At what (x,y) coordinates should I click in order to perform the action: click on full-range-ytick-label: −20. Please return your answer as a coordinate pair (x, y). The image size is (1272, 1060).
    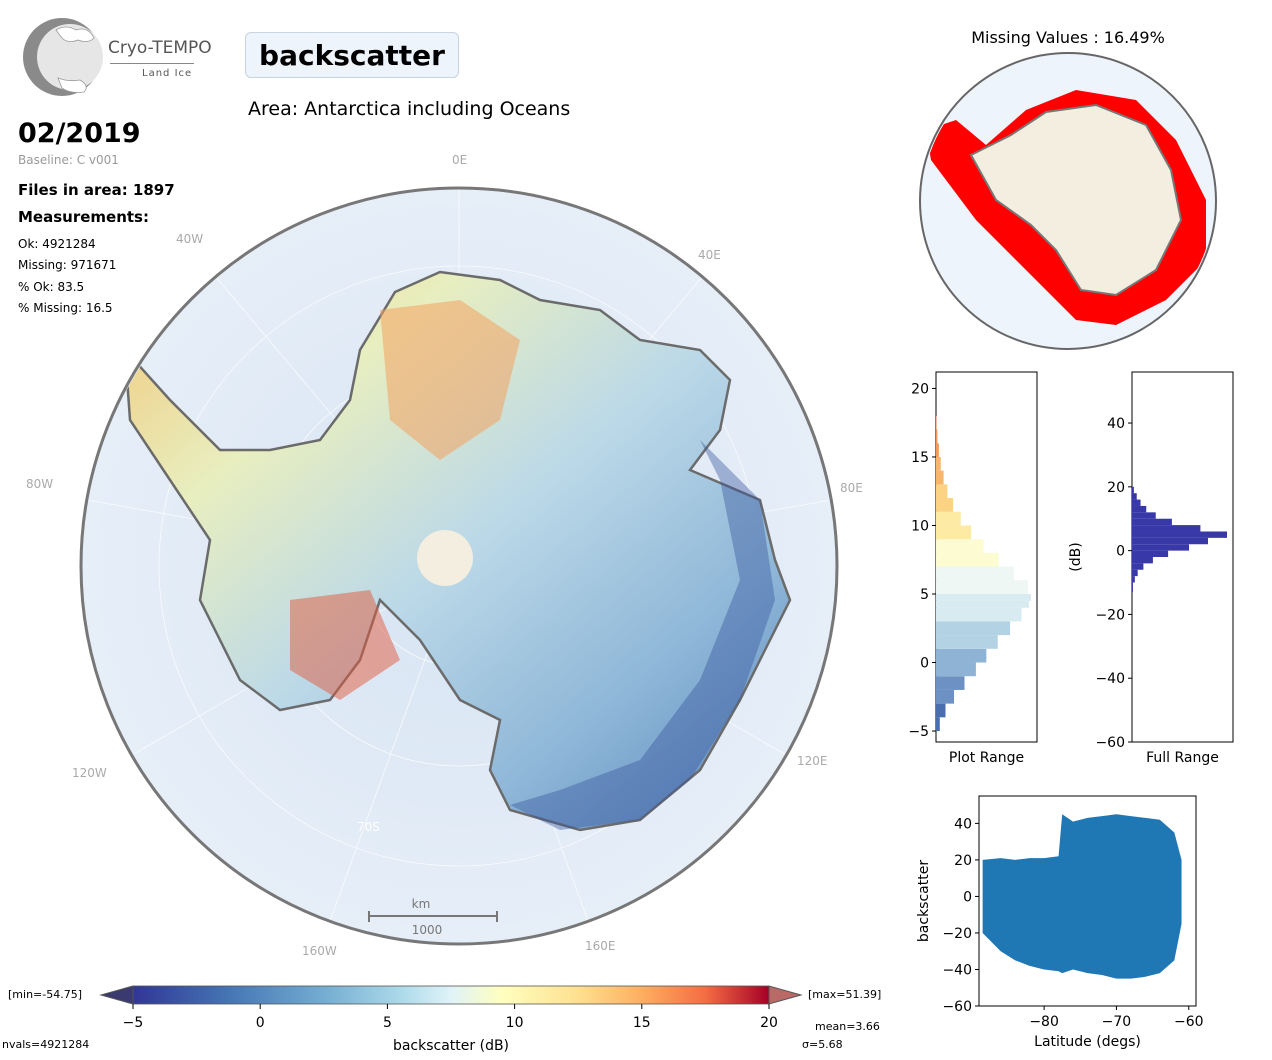
    Looking at the image, I should click on (1110, 615).